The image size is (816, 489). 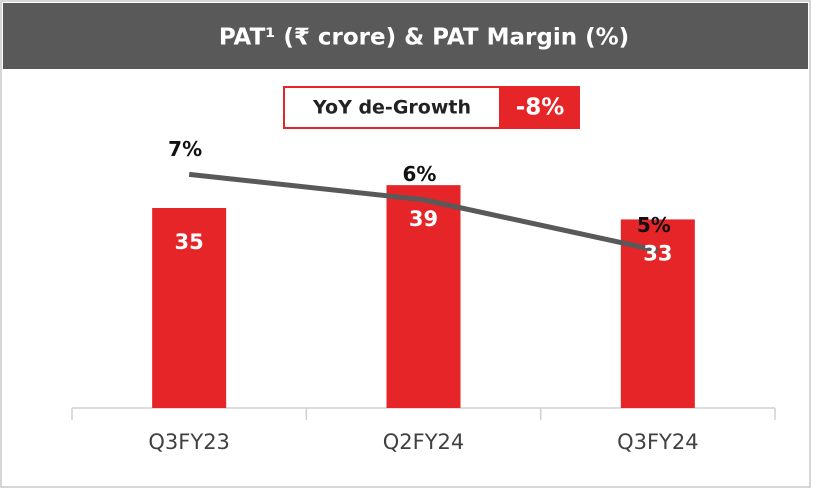 What do you see at coordinates (654, 225) in the screenshot?
I see `line-label: 5%` at bounding box center [654, 225].